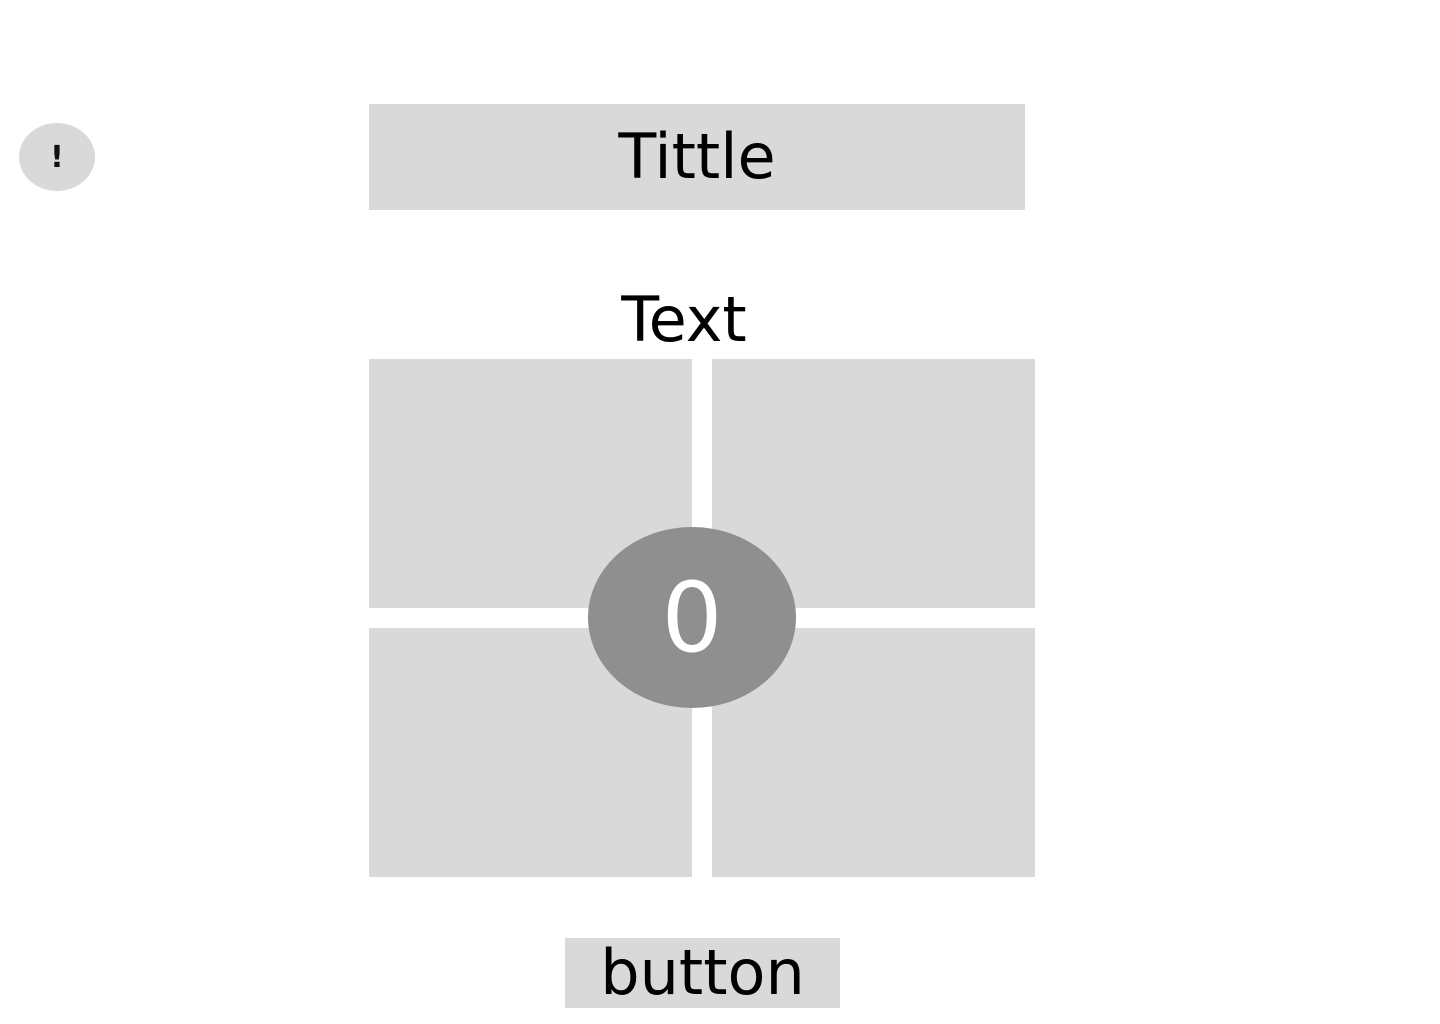  I want to click on counter-value: 0, so click(692, 617).